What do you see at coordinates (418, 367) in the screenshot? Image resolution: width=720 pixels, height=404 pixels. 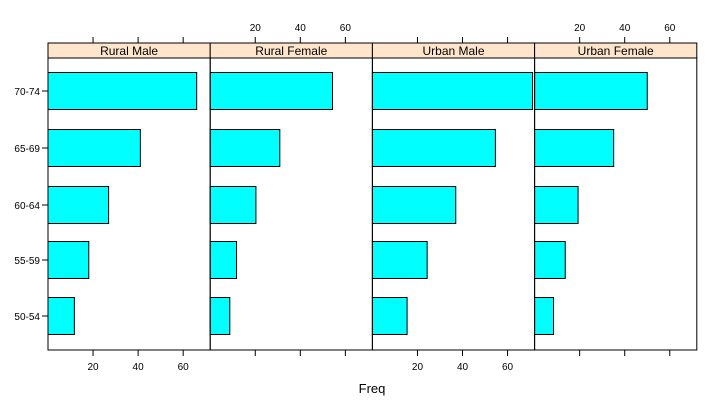 I see `x-tick-label-urban-male-20: 20` at bounding box center [418, 367].